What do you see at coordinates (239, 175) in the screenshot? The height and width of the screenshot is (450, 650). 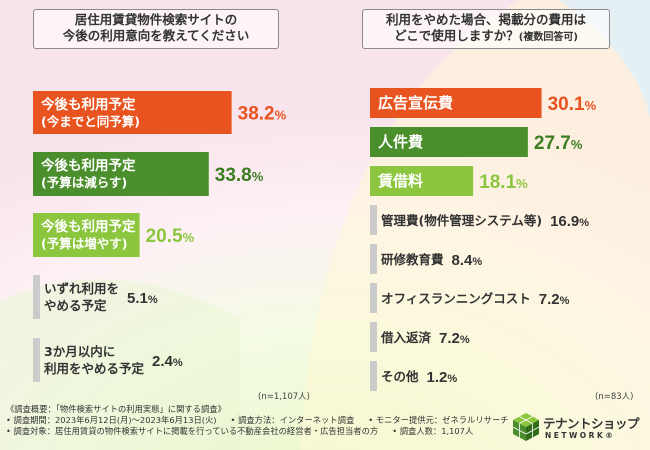 I see `left-value-label-2: 33.8%` at bounding box center [239, 175].